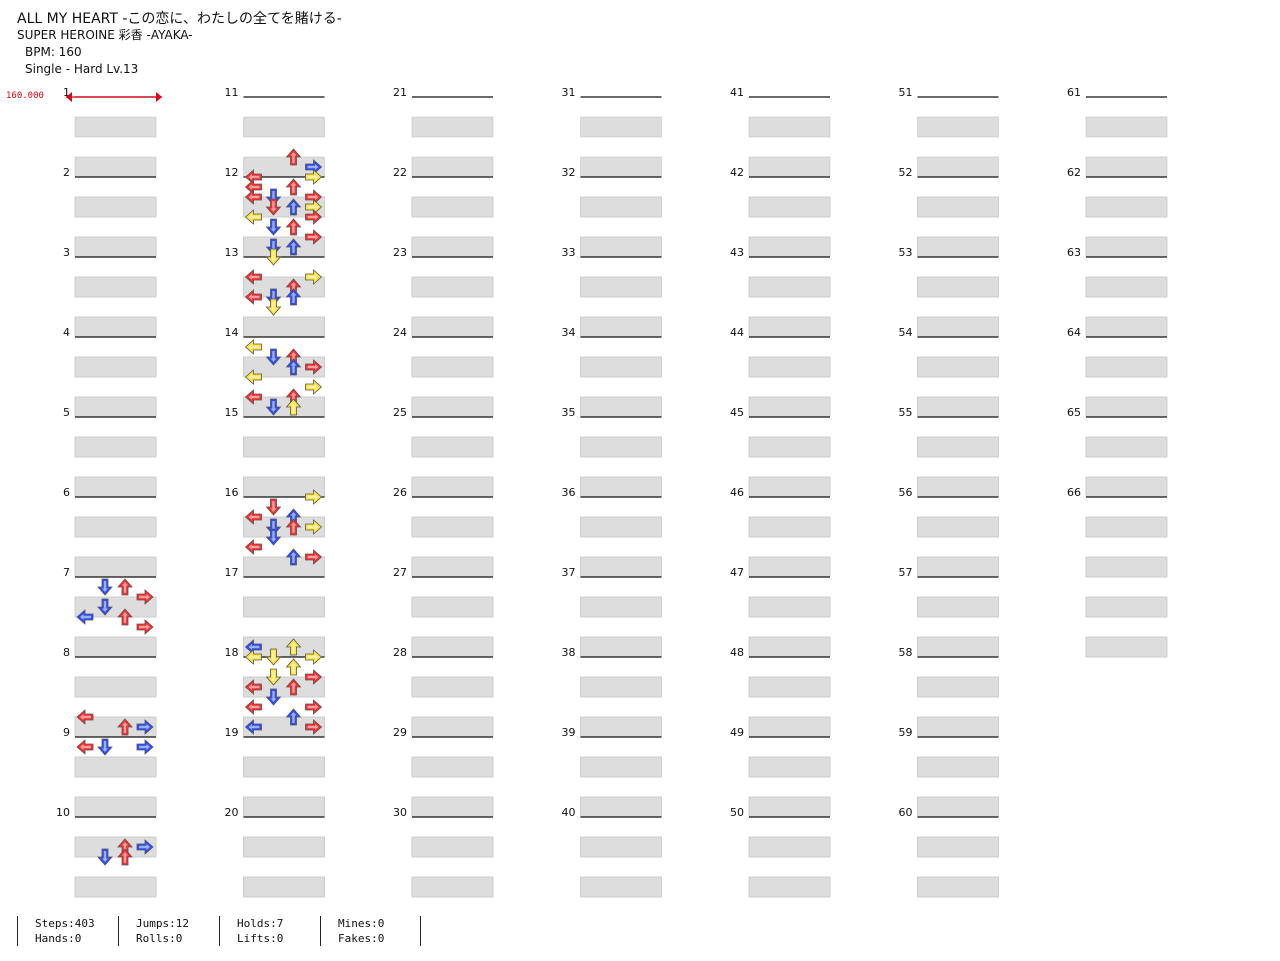 This screenshot has width=1280, height=961. I want to click on measure: 20, so click(275, 852).